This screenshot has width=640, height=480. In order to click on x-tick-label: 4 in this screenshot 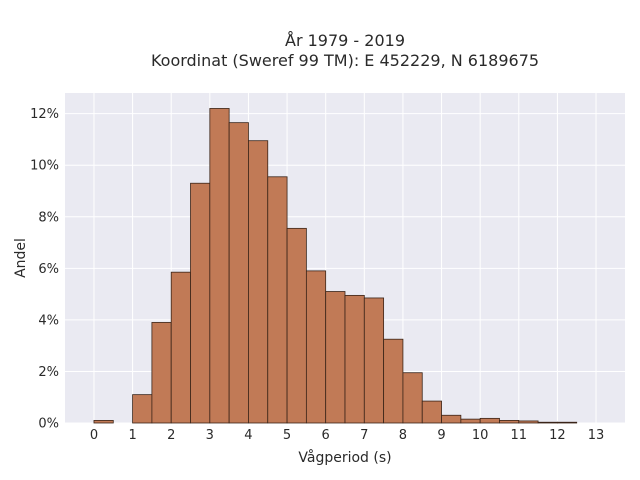, I will do `click(248, 435)`.